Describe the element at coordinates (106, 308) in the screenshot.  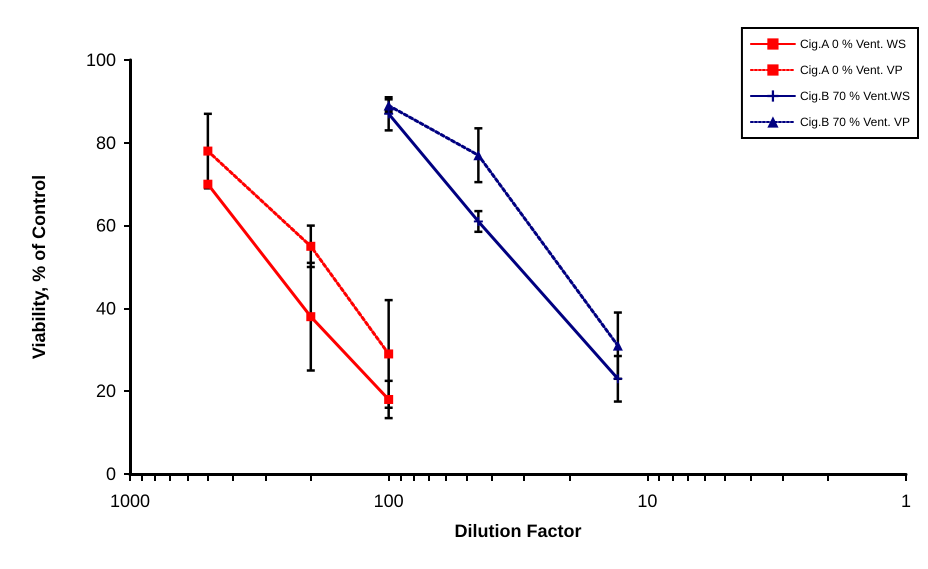
I see `y-tick-label: 40` at that location.